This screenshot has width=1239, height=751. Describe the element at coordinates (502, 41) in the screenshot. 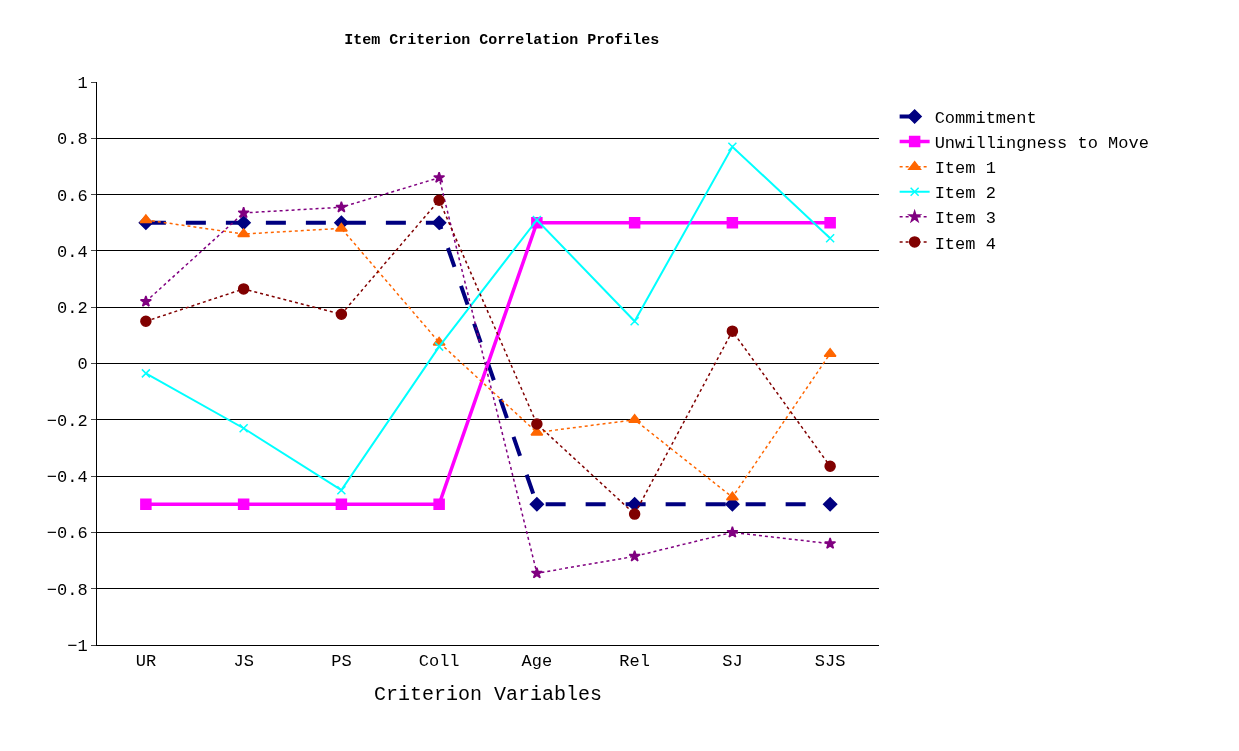

I see `chart-title: Item Criterion Correlation Profiles` at that location.